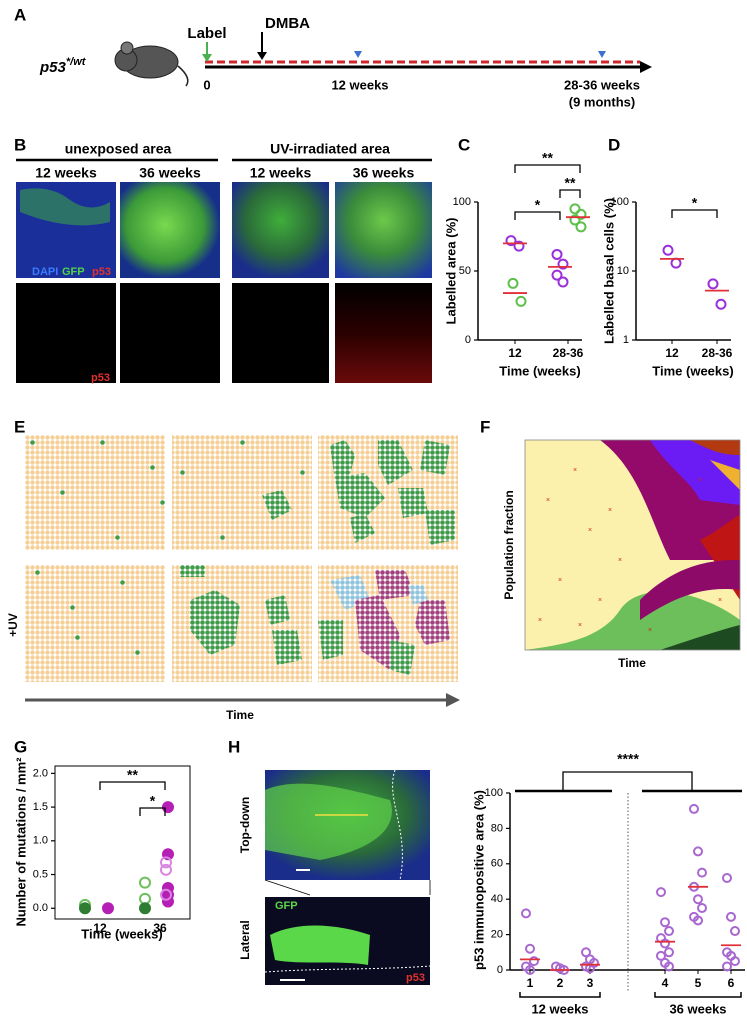 Image resolution: width=747 pixels, height=1018 pixels. I want to click on basal-line, so click(347, 969).